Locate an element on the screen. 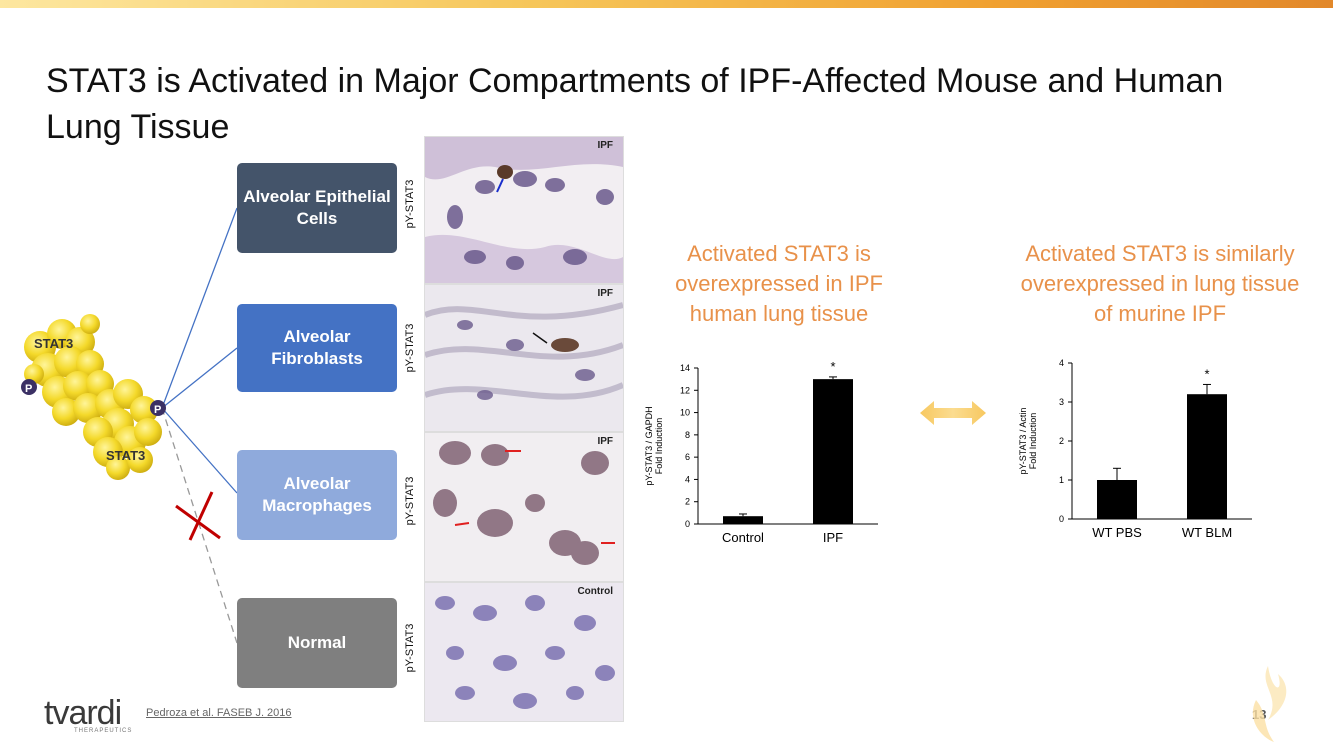 The image size is (1333, 749). micrograph-macrophages: IPF is located at coordinates (524, 507).